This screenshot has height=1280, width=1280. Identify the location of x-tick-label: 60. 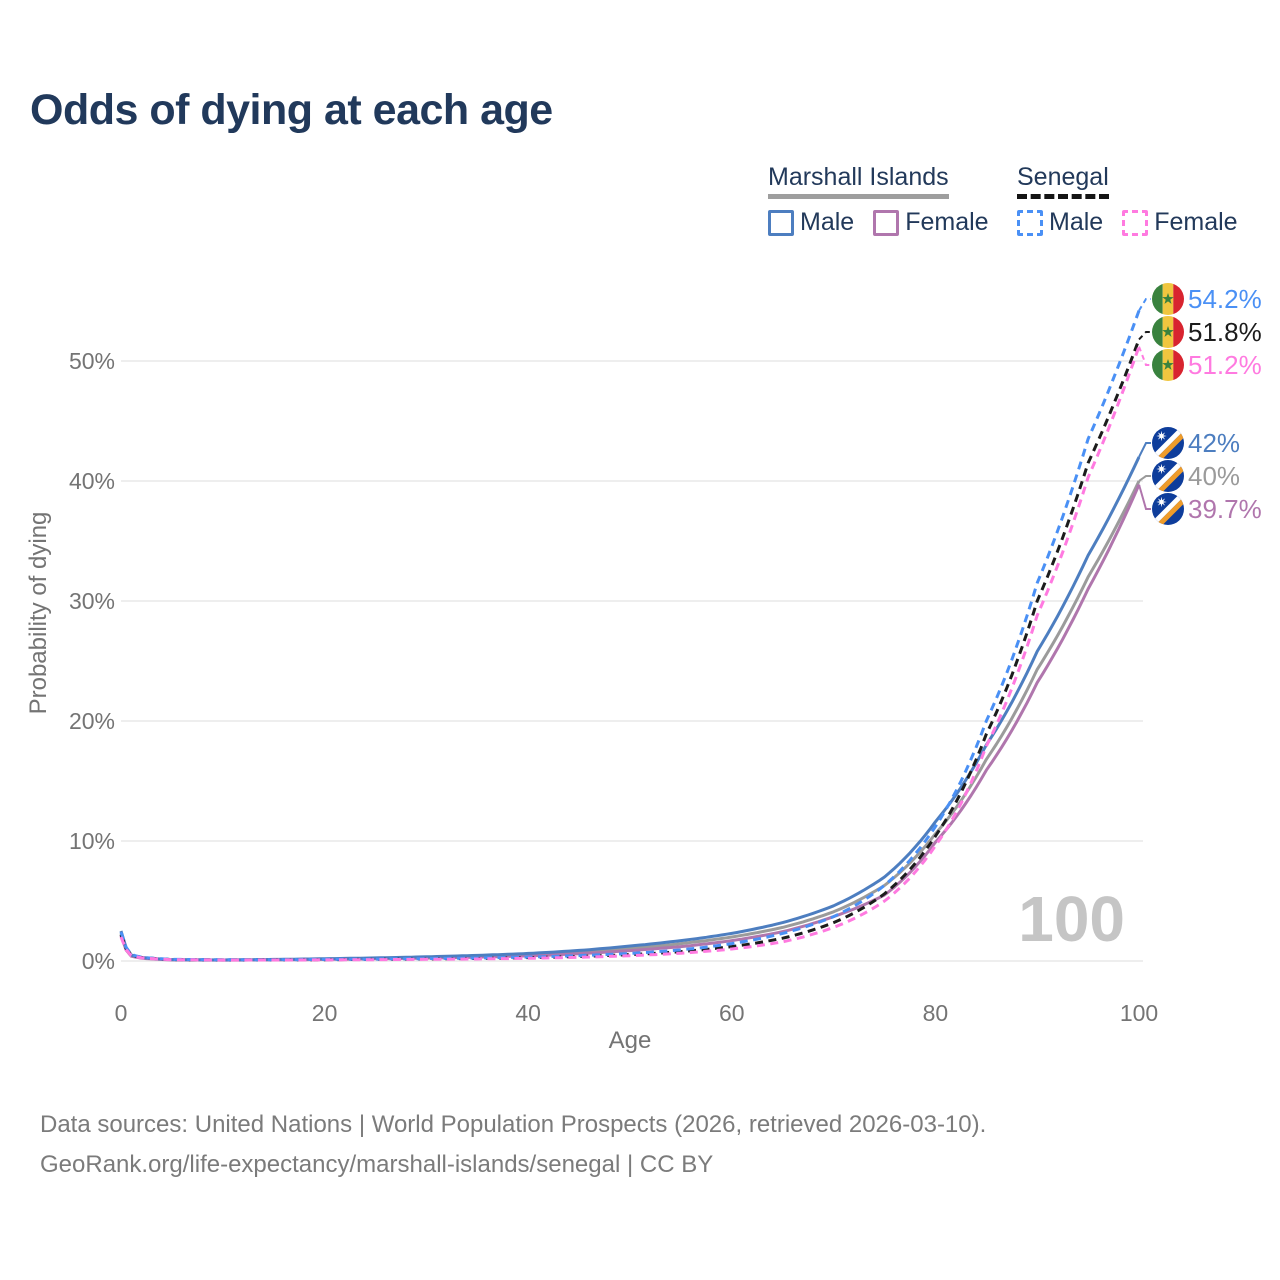
(732, 1013).